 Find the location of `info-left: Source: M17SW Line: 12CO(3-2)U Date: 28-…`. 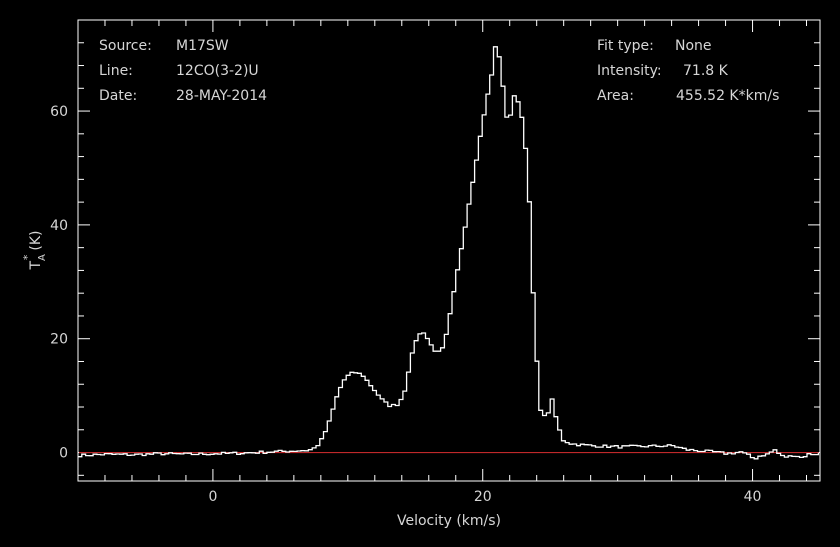

info-left: Source: M17SW Line: 12CO(3-2)U Date: 28-… is located at coordinates (183, 71).